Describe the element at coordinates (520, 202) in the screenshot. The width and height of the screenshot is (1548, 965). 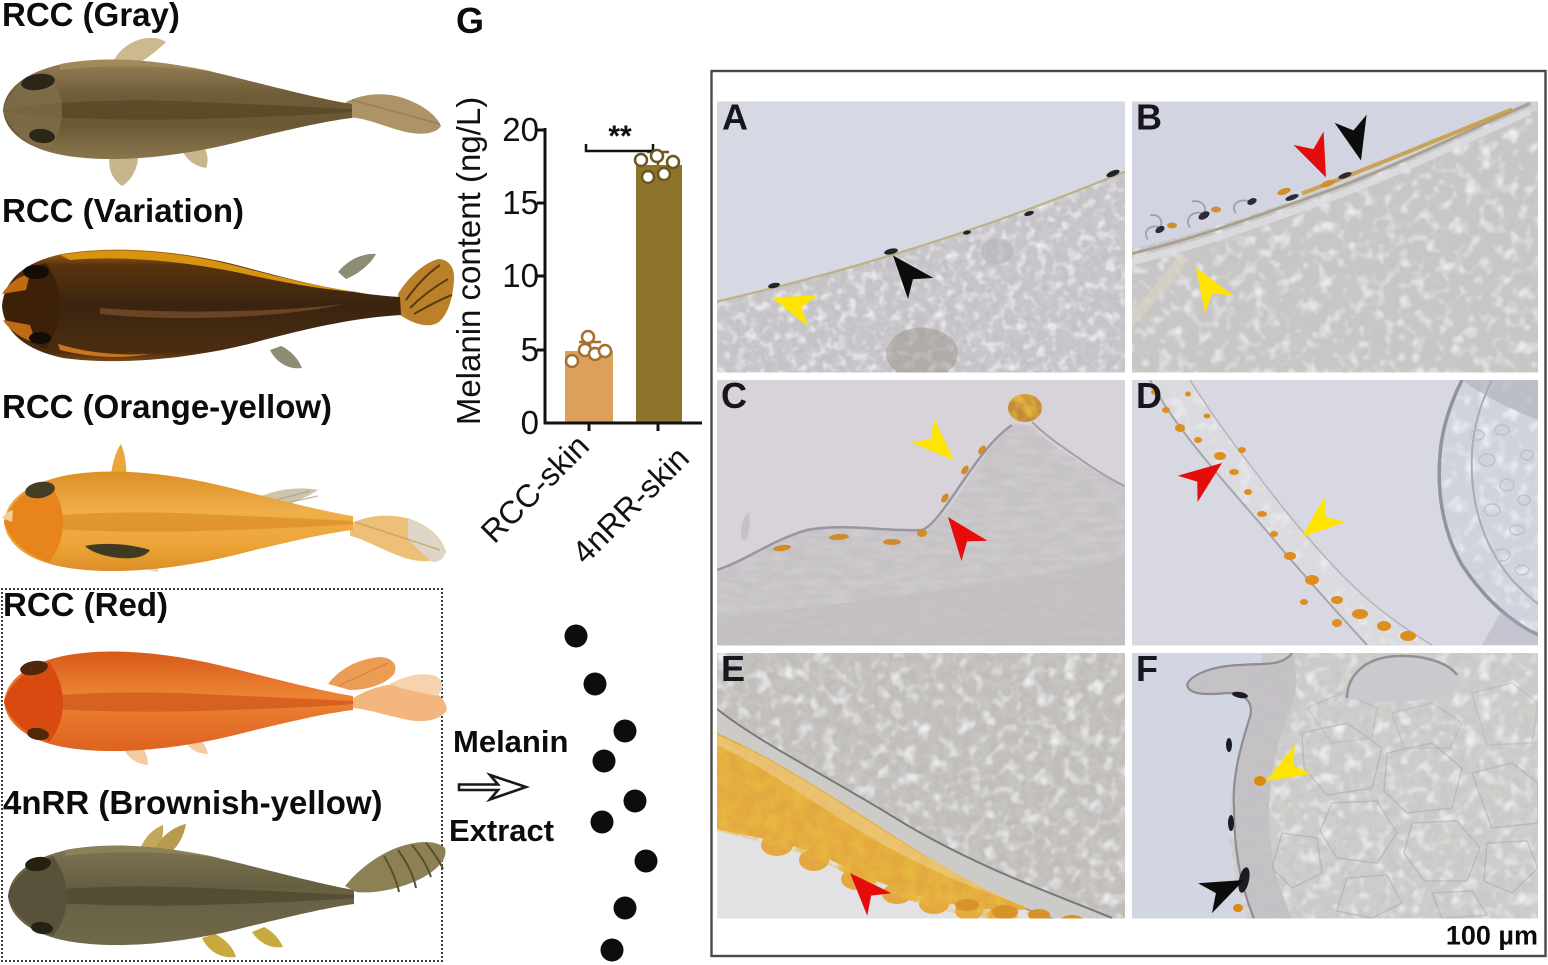
I see `svg-text: 15` at that location.